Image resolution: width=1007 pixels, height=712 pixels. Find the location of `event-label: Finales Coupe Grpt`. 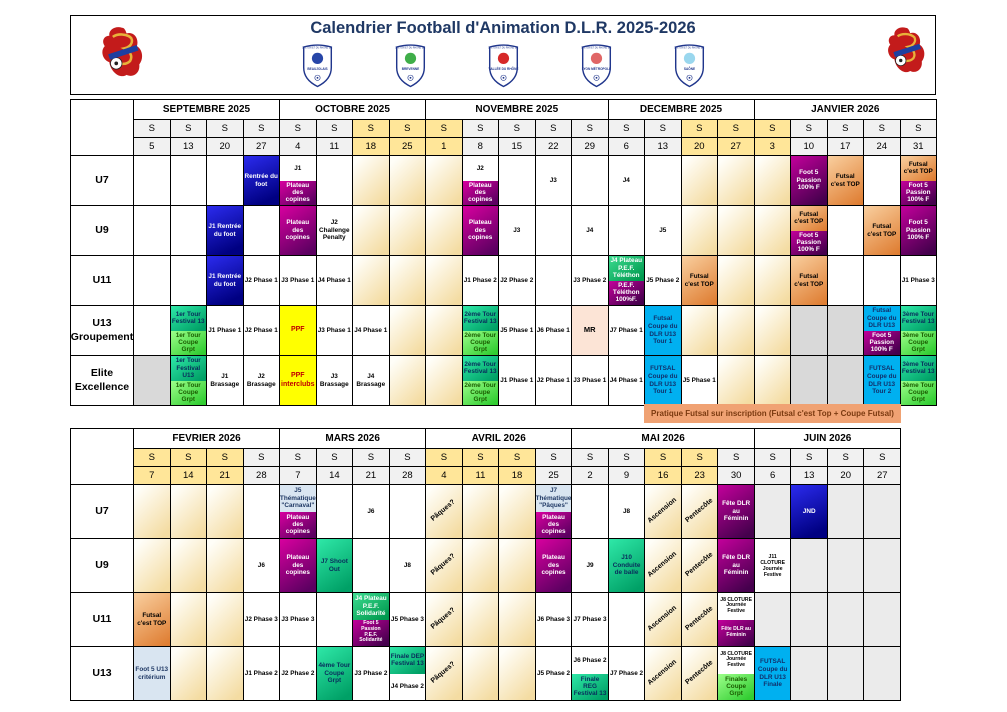

event-label: Finales Coupe Grpt is located at coordinates (736, 686).